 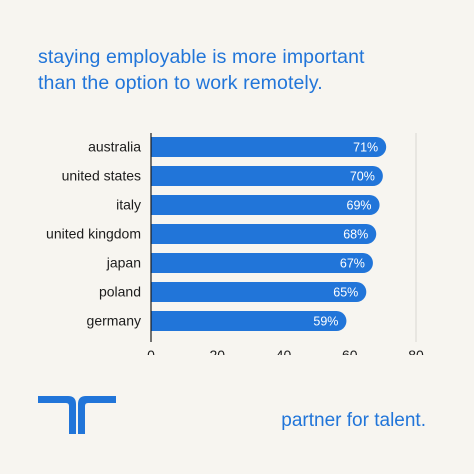 I want to click on x-tick-label: 60, so click(x=350, y=351).